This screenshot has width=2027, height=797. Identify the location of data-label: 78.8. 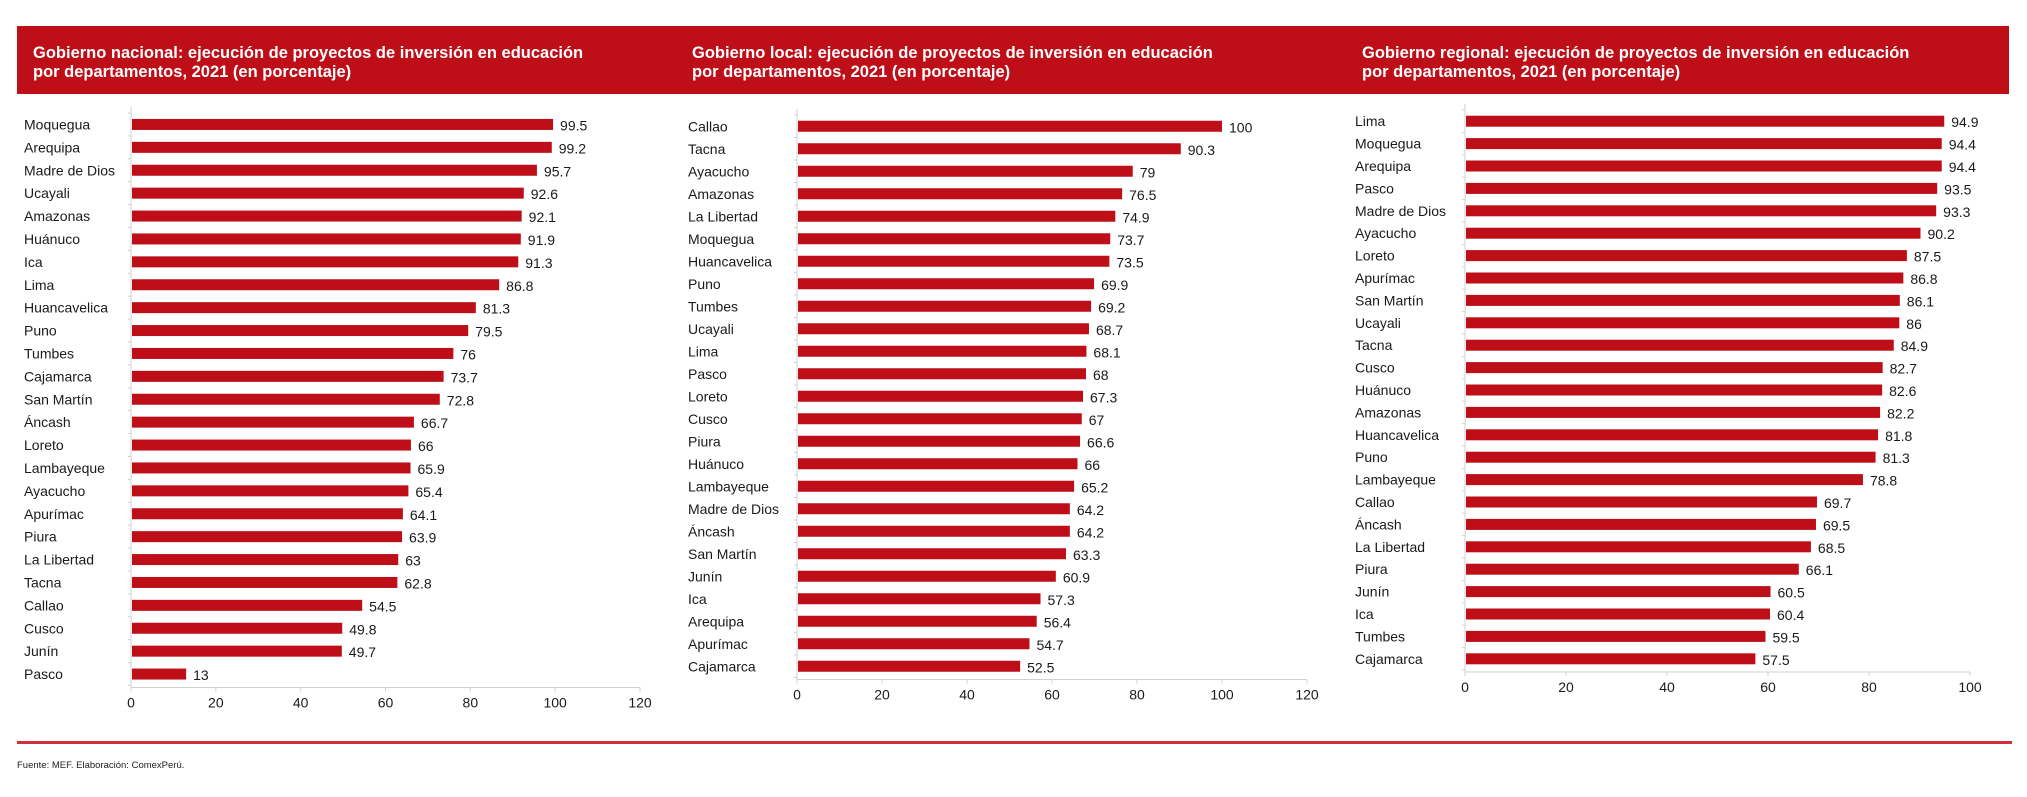
(1883, 481).